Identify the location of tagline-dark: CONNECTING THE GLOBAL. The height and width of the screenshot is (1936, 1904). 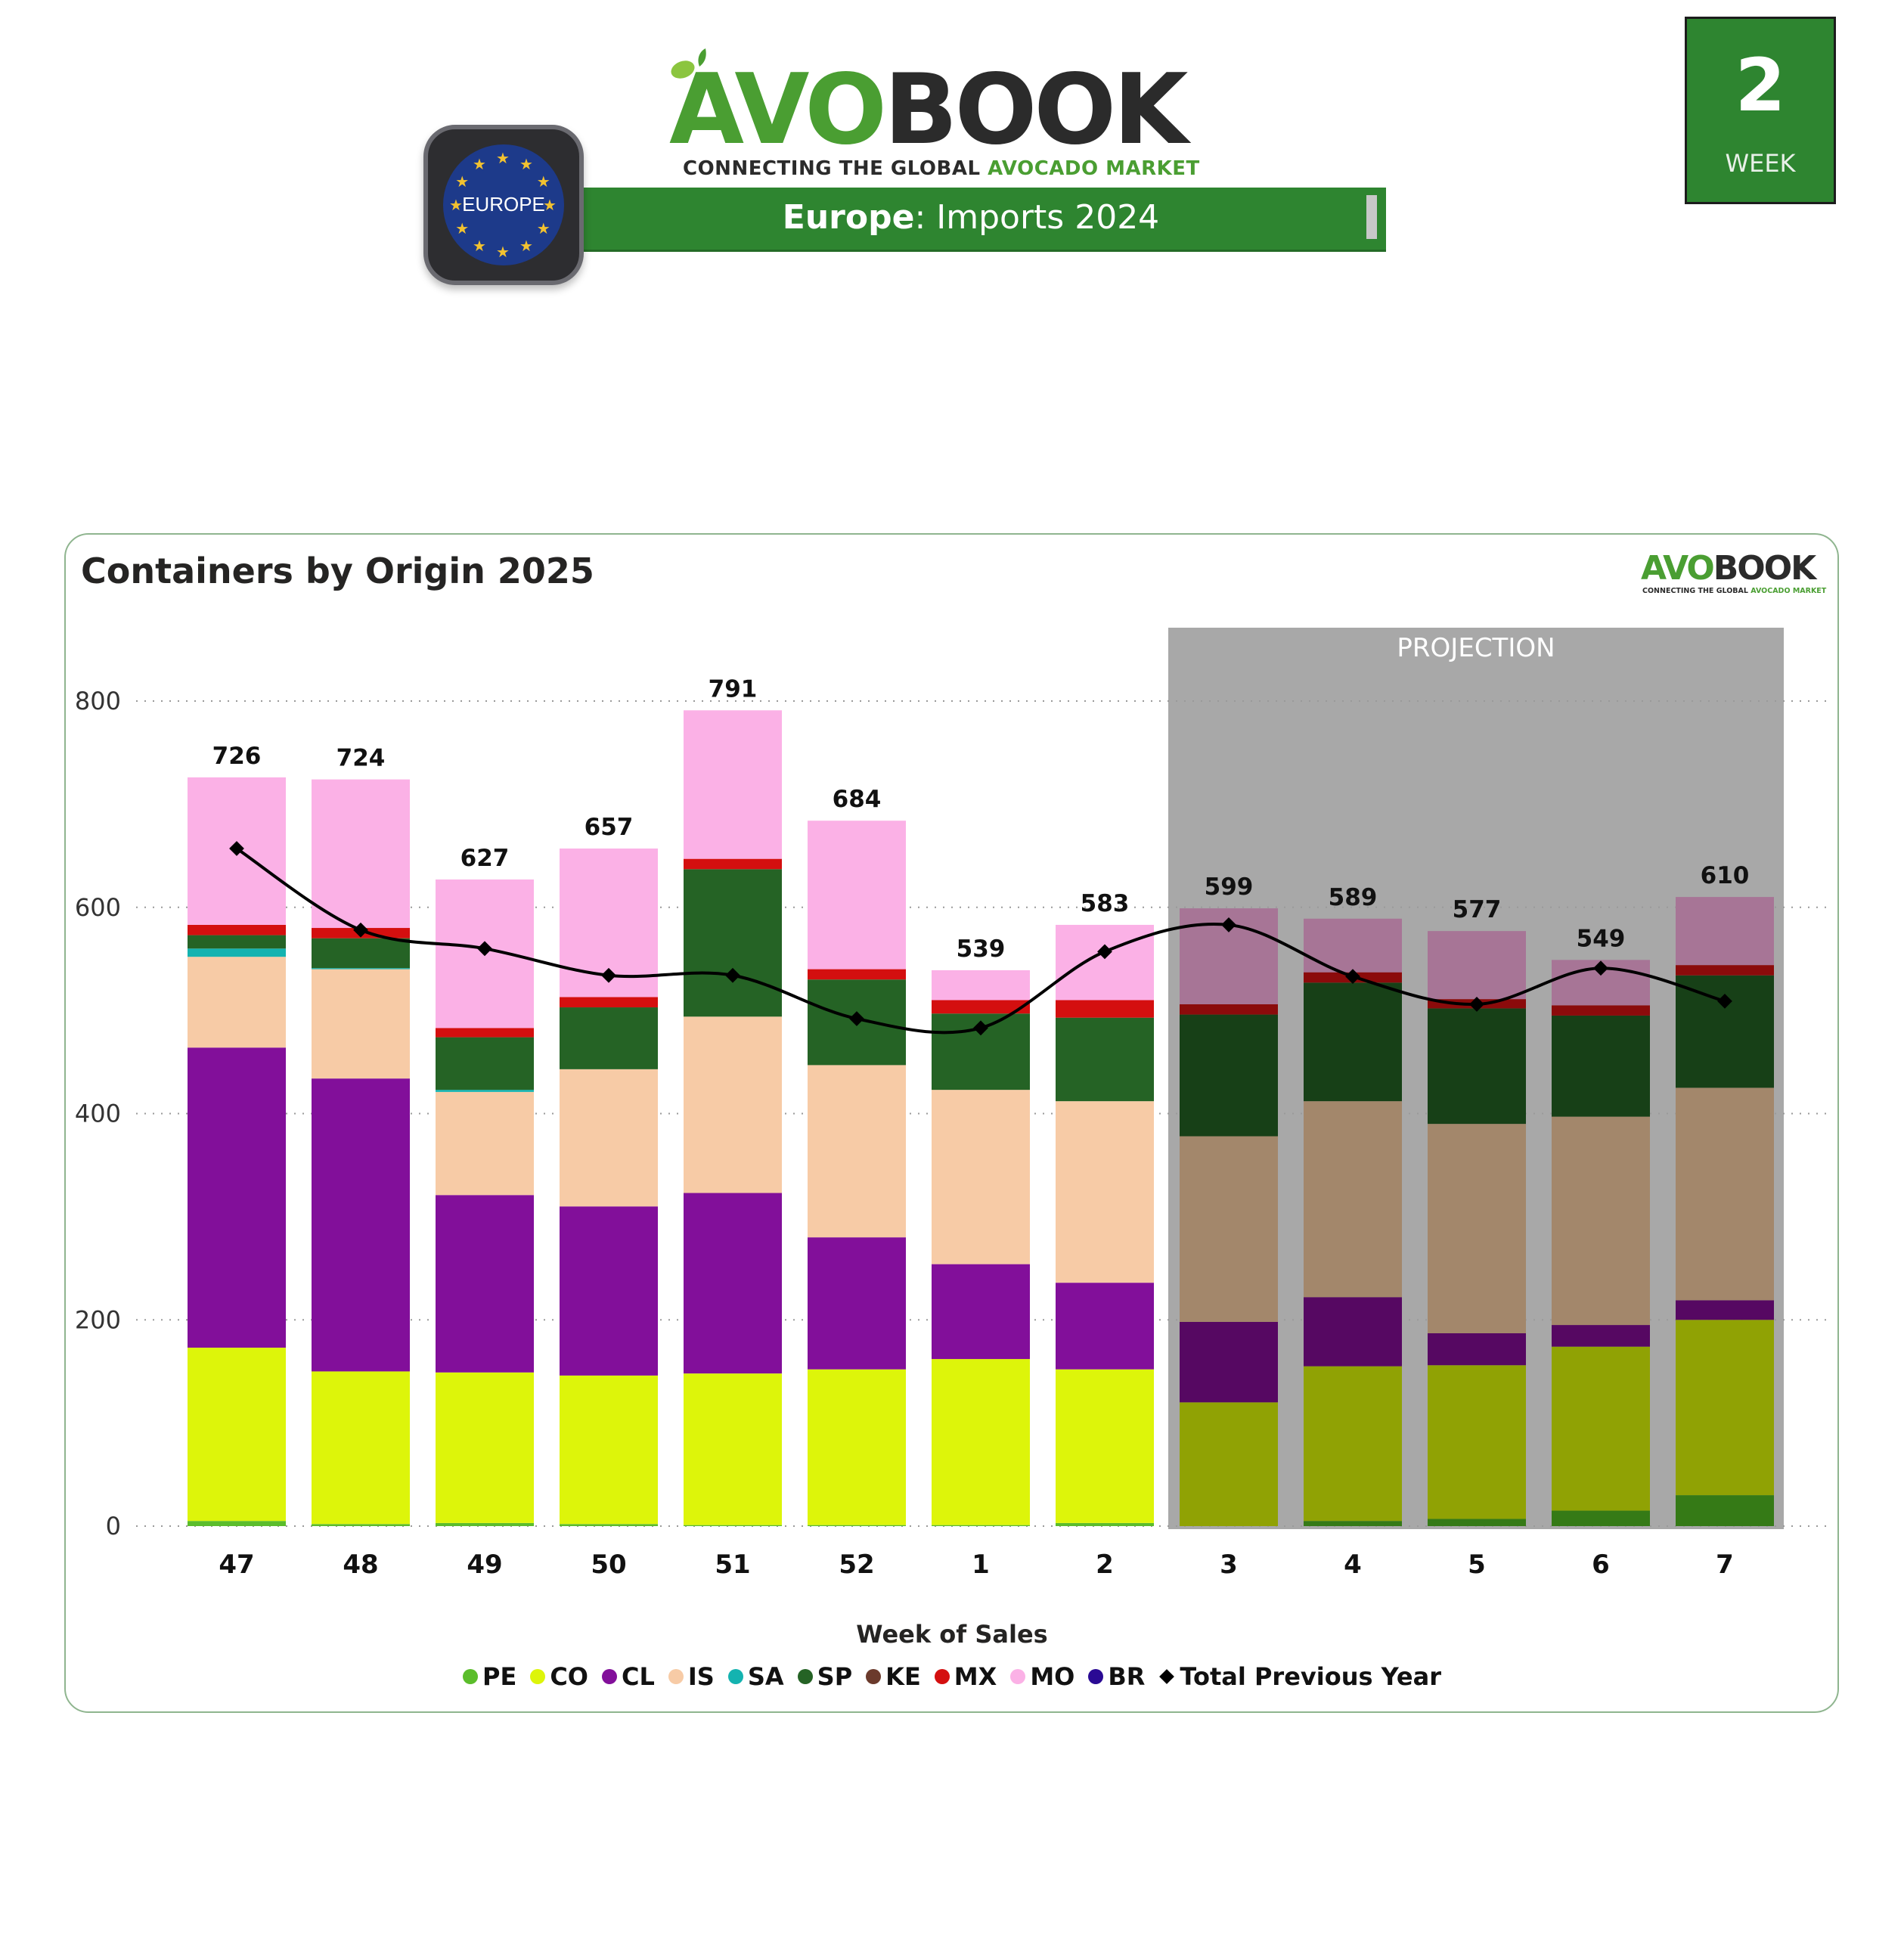
(835, 168).